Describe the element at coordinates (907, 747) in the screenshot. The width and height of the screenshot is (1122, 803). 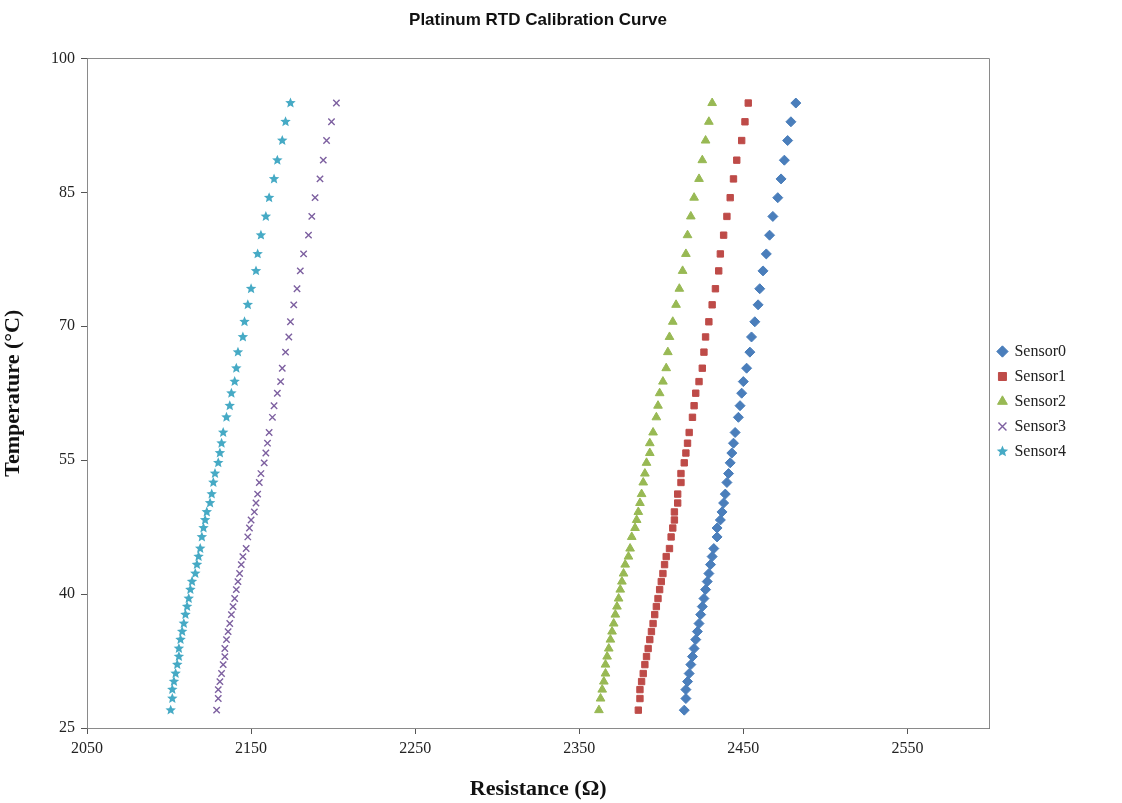
I see `x-tick-label: 2550` at that location.